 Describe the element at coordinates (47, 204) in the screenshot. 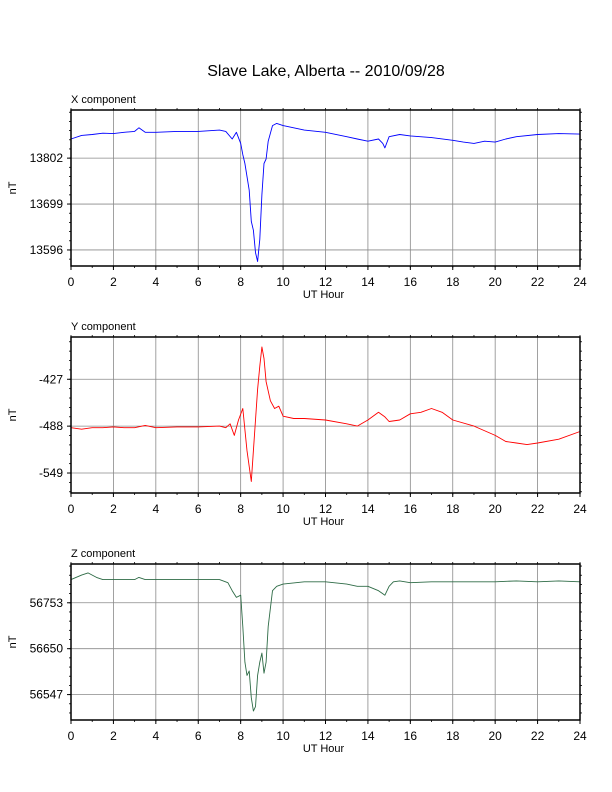

I see `y-tick-label: 13699` at that location.